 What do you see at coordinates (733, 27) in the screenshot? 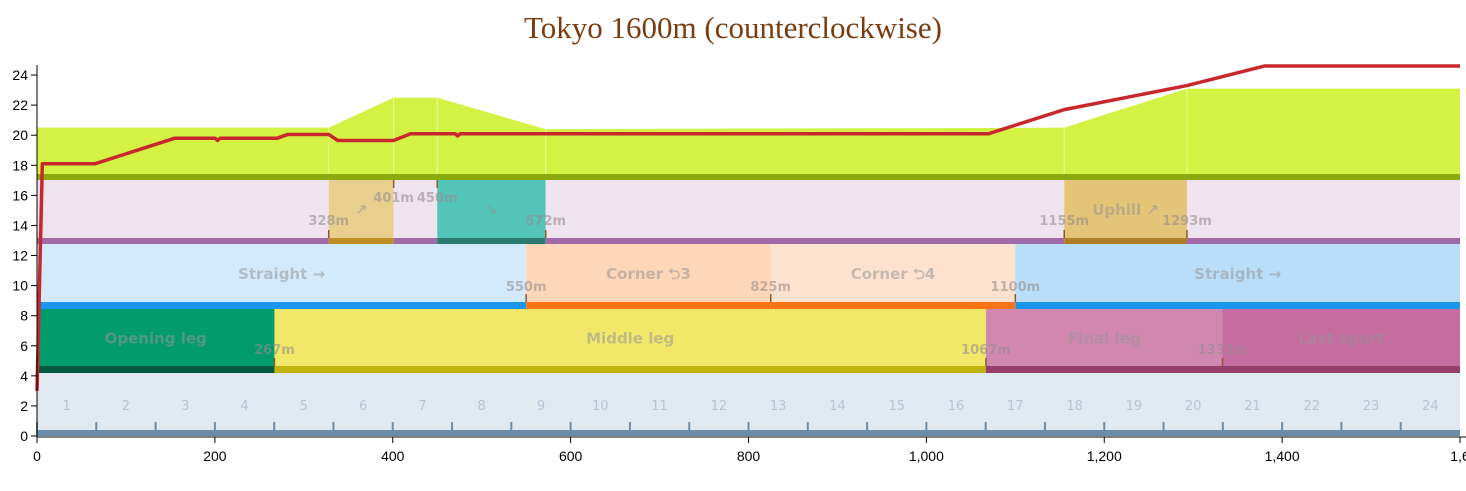
I see `chart-title: Tokyo 1600m (counterclockwise)` at bounding box center [733, 27].